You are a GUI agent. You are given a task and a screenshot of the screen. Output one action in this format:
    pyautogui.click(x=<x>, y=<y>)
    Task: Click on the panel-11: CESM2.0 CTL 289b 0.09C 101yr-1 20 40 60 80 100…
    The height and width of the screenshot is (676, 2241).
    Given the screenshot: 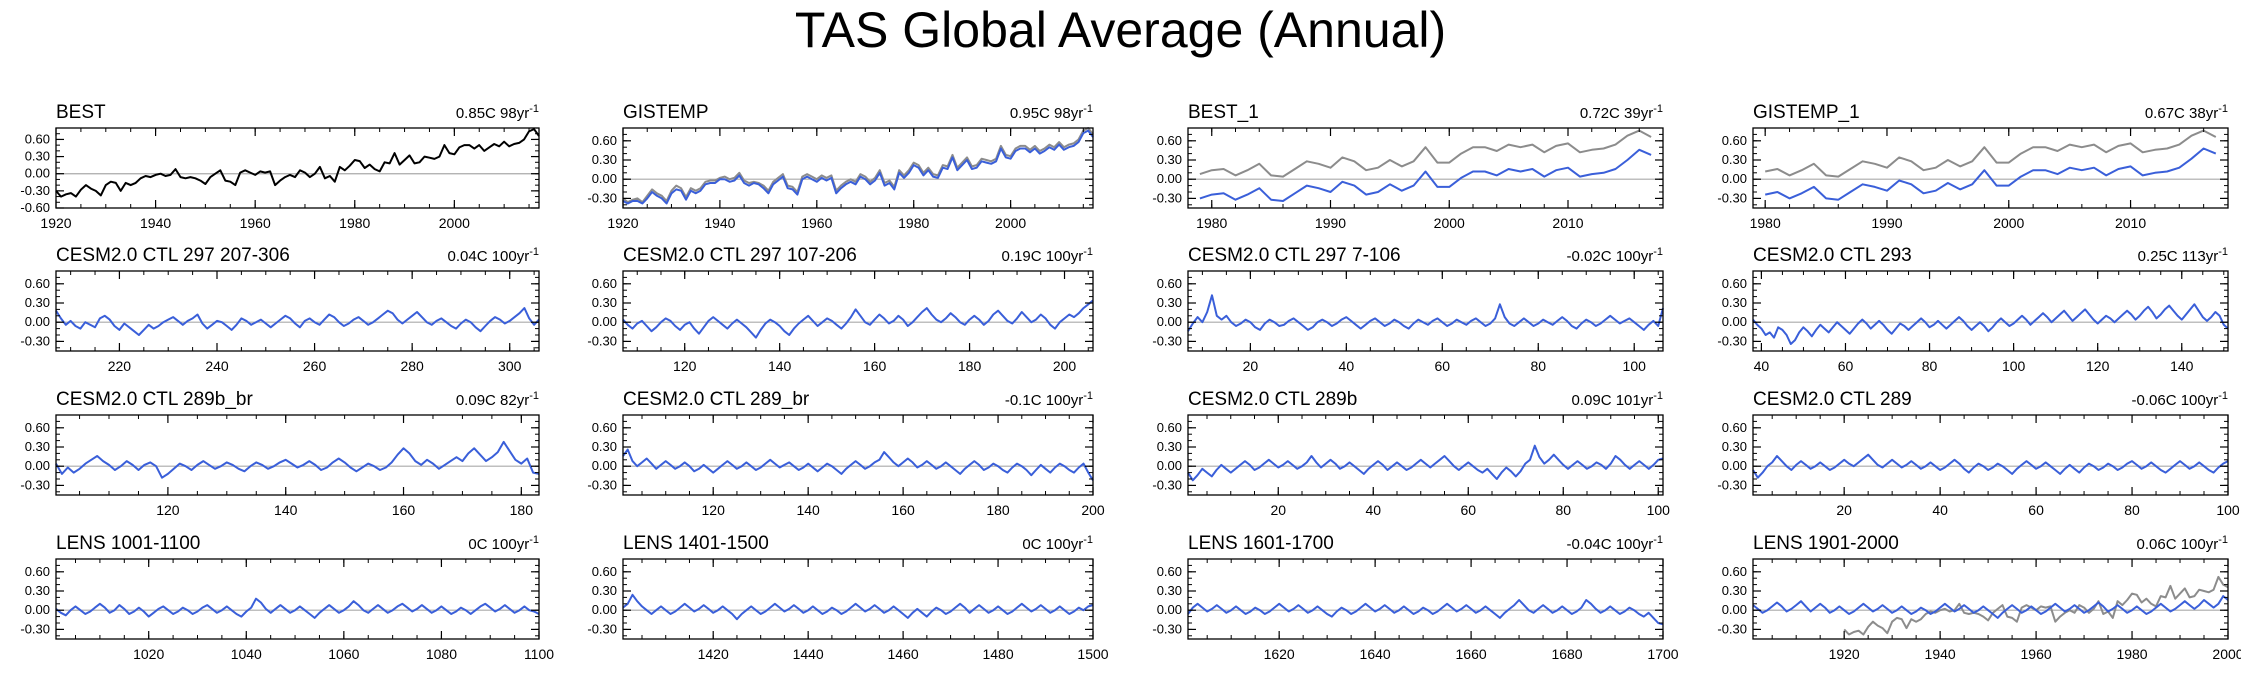 What is the action you would take?
    pyautogui.click(x=1411, y=453)
    